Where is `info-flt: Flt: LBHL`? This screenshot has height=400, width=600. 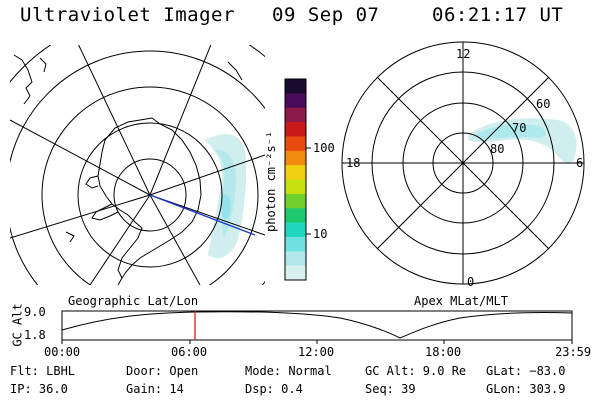 info-flt: Flt: LBHL is located at coordinates (43, 371).